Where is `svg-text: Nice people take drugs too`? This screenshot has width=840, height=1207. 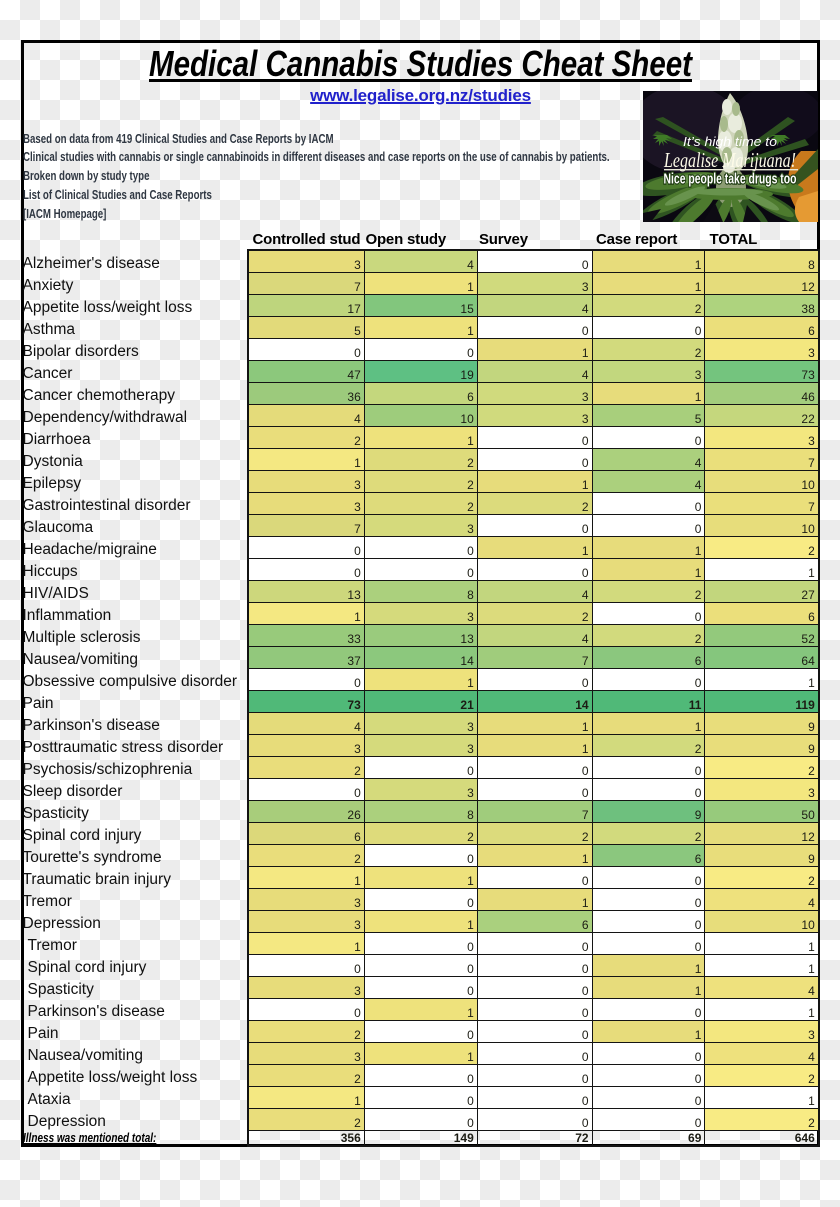 svg-text: Nice people take drugs too is located at coordinates (729, 178).